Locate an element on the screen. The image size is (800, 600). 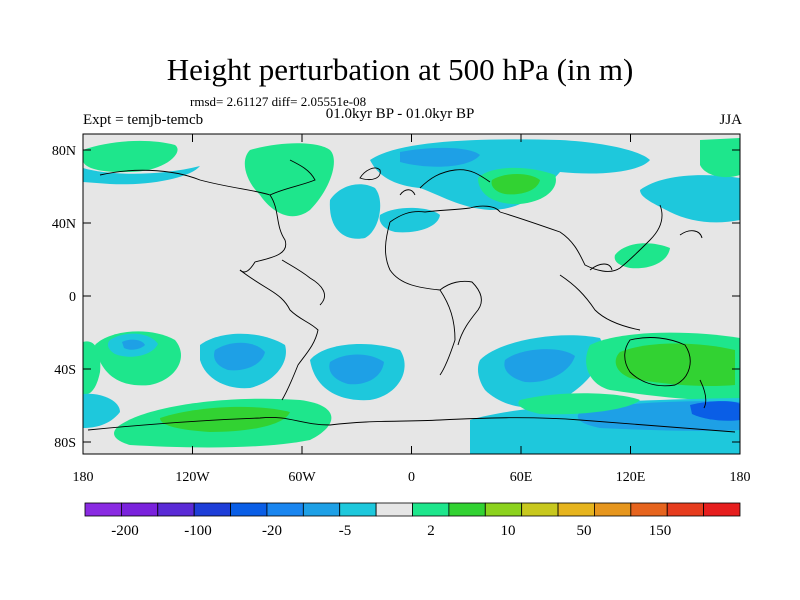
colorbar-label: 2 is located at coordinates (431, 531).